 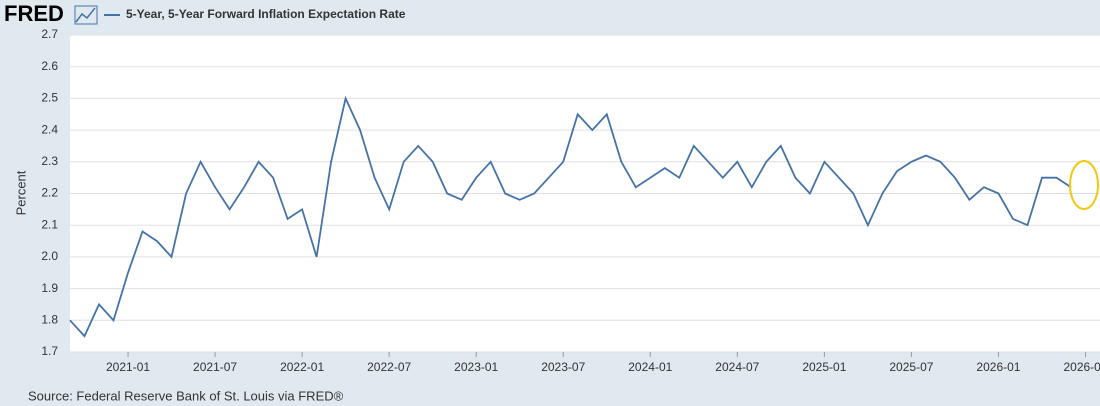 What do you see at coordinates (824, 367) in the screenshot?
I see `x-tick-label: 2025-01` at bounding box center [824, 367].